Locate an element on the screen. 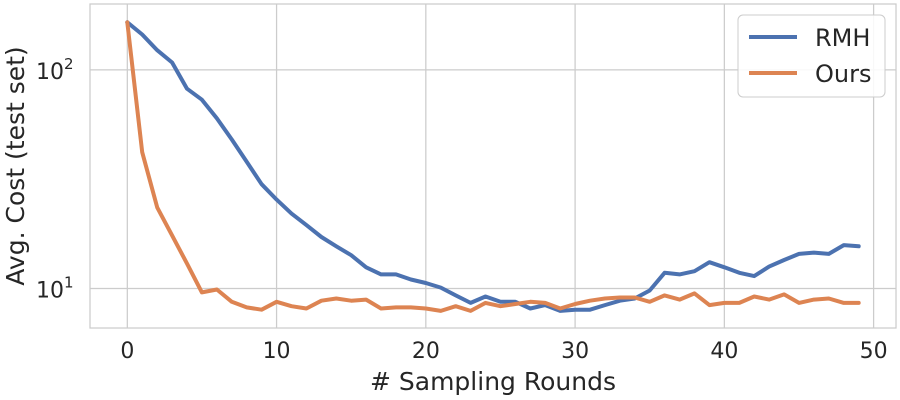  x-tick-label: 20 is located at coordinates (426, 351).